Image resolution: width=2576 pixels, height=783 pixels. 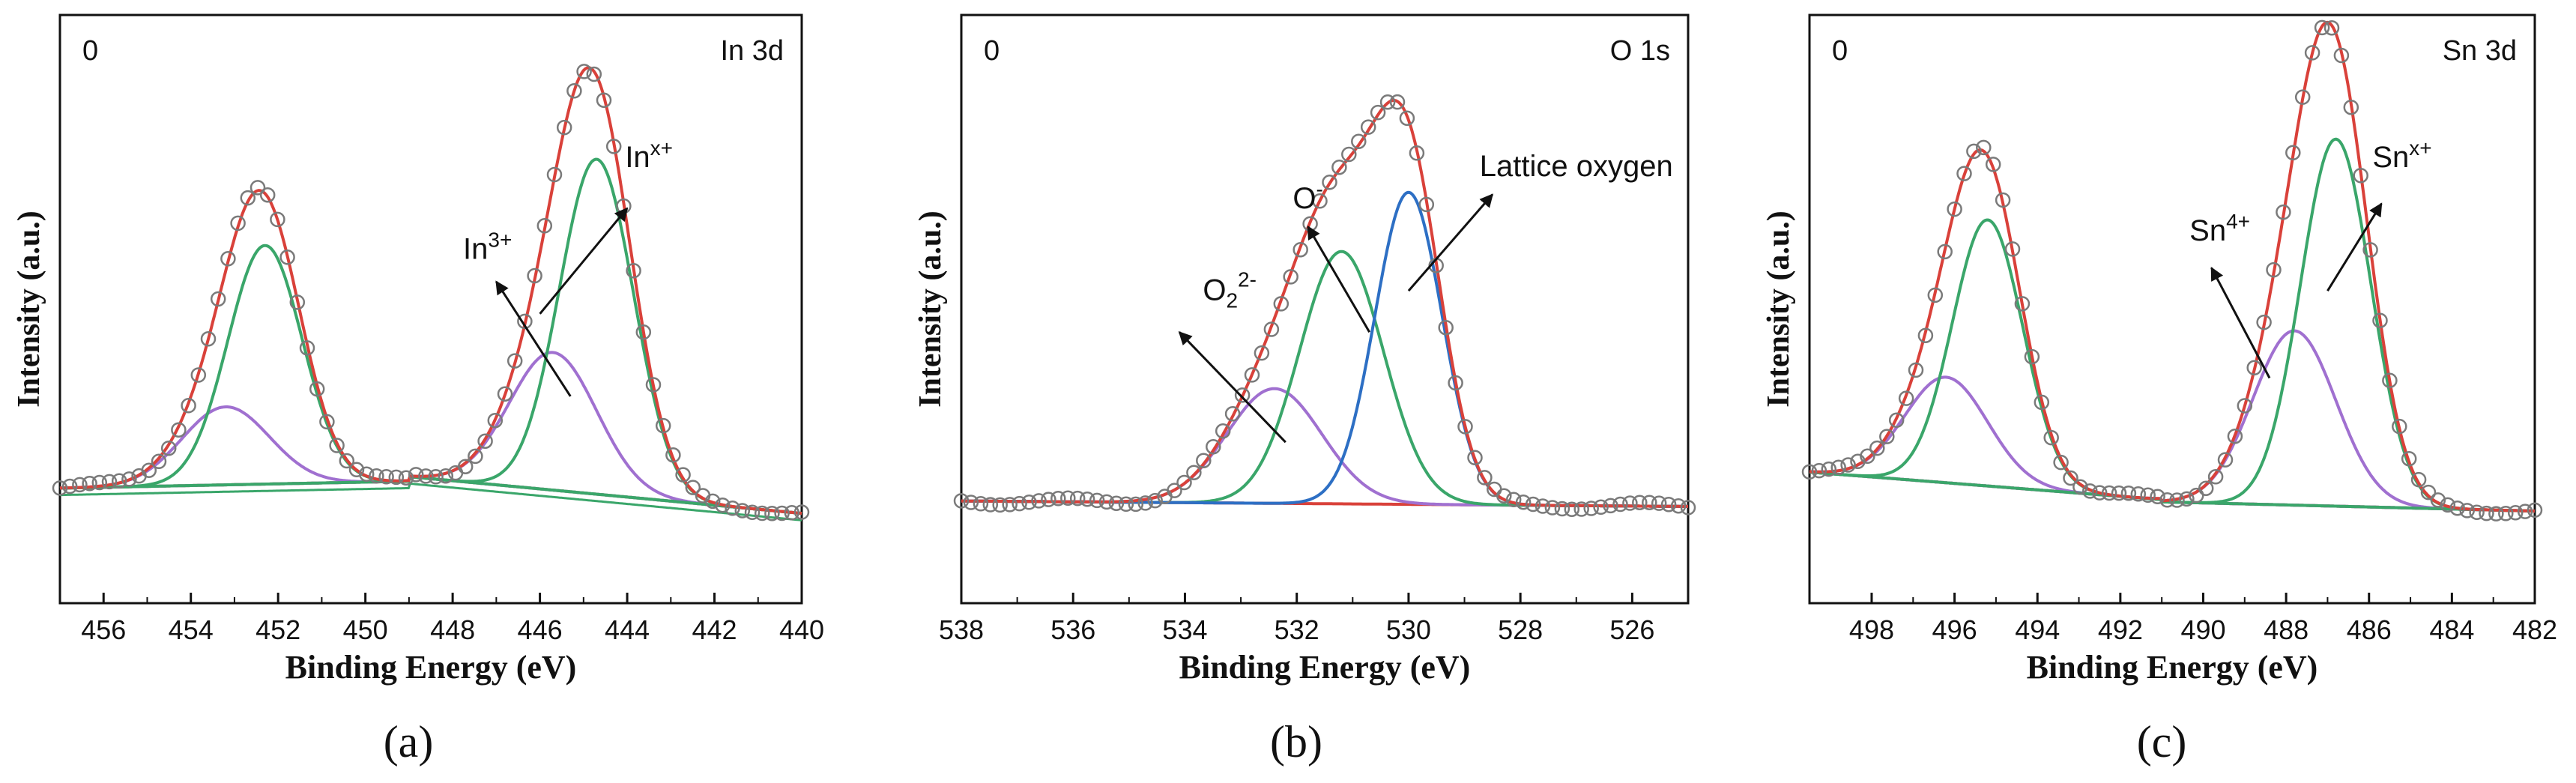 I want to click on x-tick-label: 484, so click(x=2451, y=629).